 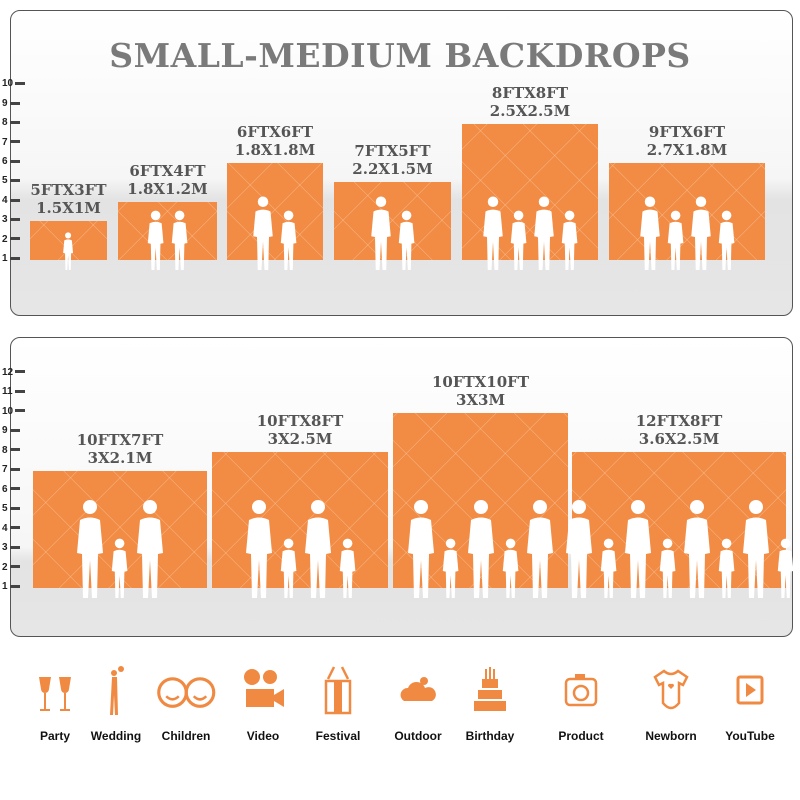 What do you see at coordinates (300, 420) in the screenshot?
I see `size-ft: 10FTX8FT` at bounding box center [300, 420].